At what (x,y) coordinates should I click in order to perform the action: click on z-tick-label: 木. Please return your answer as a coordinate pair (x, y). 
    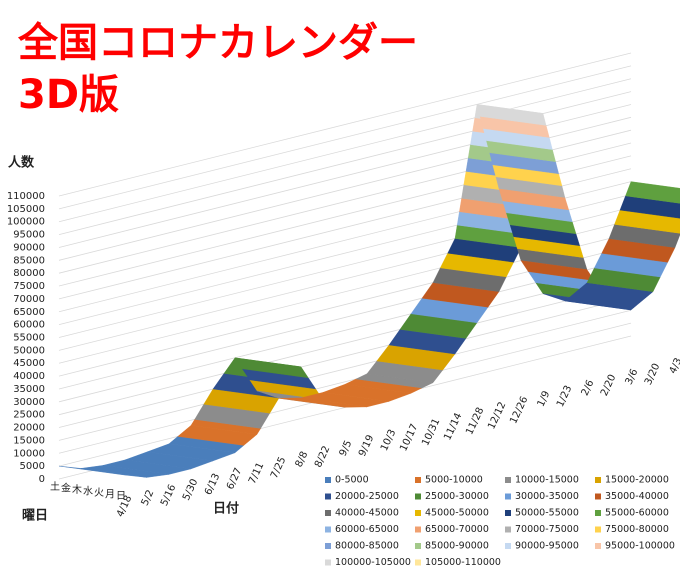
    Looking at the image, I should click on (77, 490).